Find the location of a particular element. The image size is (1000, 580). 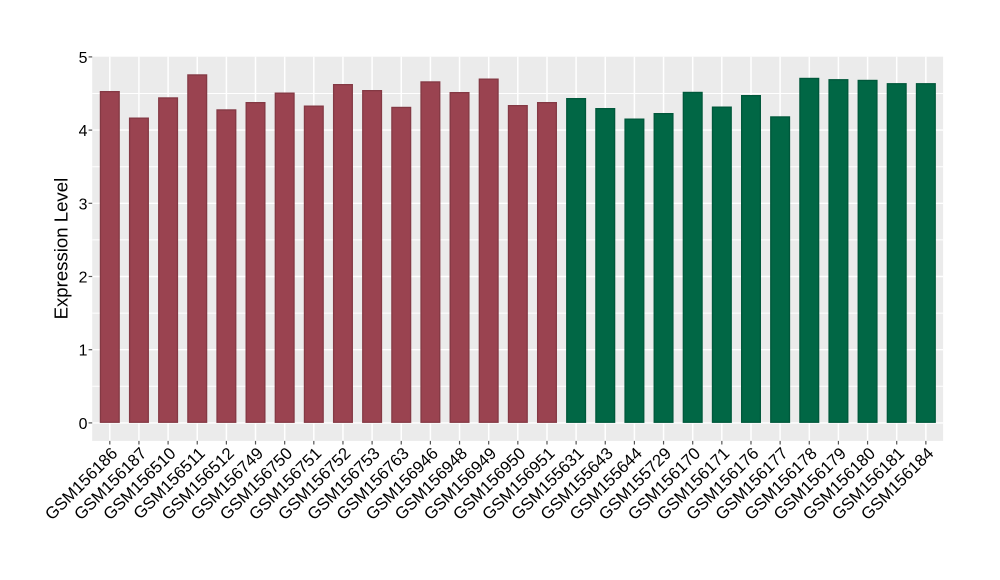

svg-text: 4 is located at coordinates (83, 131).